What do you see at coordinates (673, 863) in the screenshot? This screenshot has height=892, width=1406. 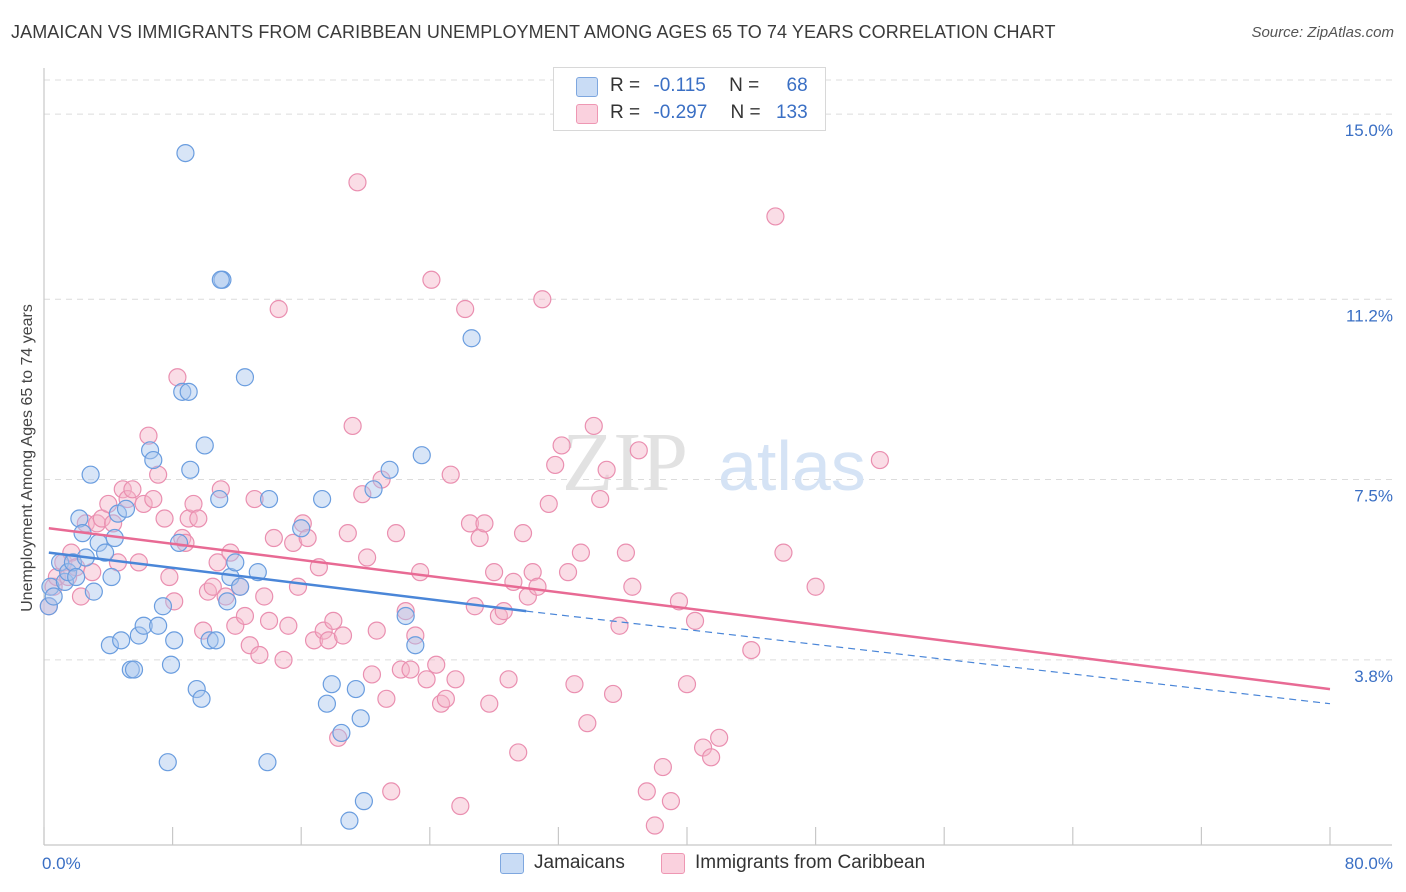 I see `bottom-legend-swatch-caribbean` at bounding box center [673, 863].